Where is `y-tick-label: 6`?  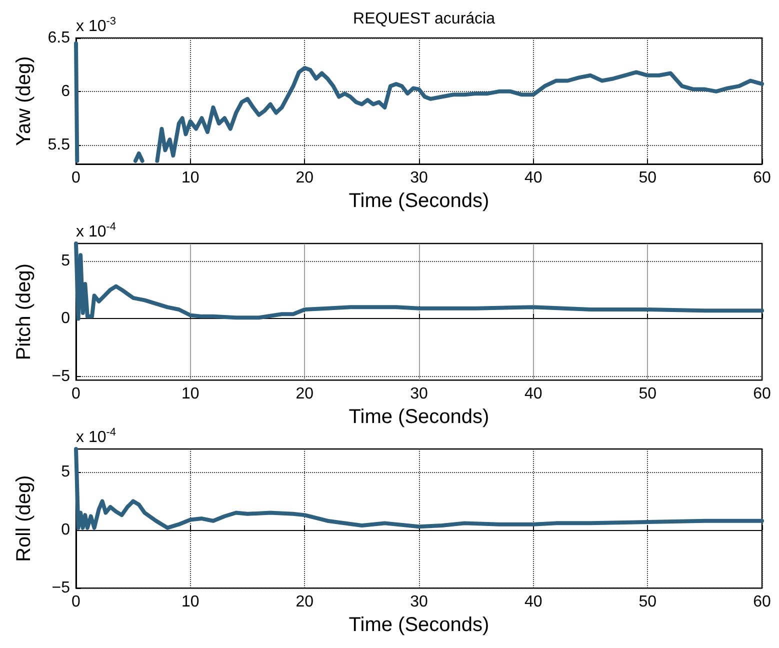 y-tick-label: 6 is located at coordinates (65, 91).